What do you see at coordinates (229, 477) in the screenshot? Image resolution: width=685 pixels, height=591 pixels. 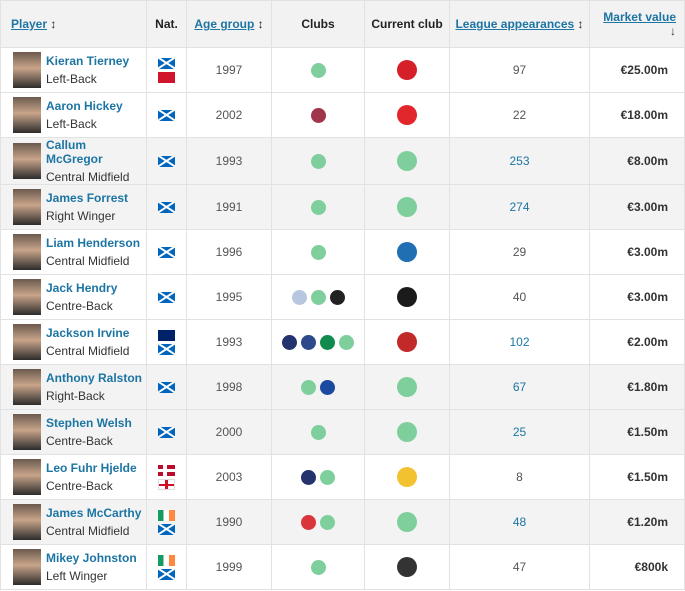 I see `year-cell: 2003` at bounding box center [229, 477].